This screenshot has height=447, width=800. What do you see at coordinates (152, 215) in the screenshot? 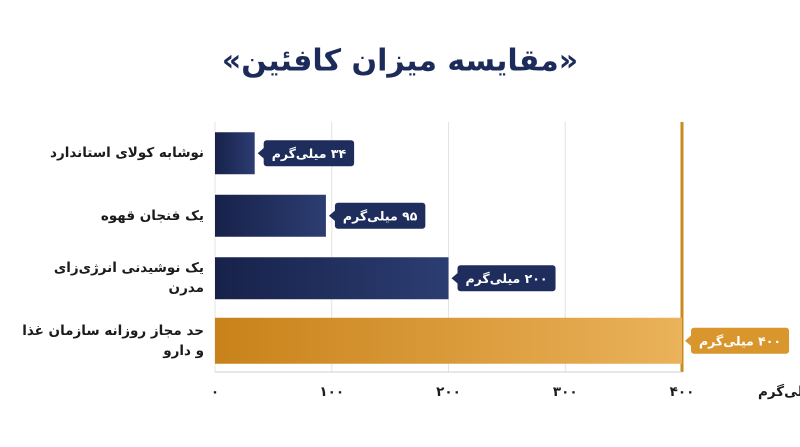
I see `category-label: یک فنجان قهوه` at bounding box center [152, 215].